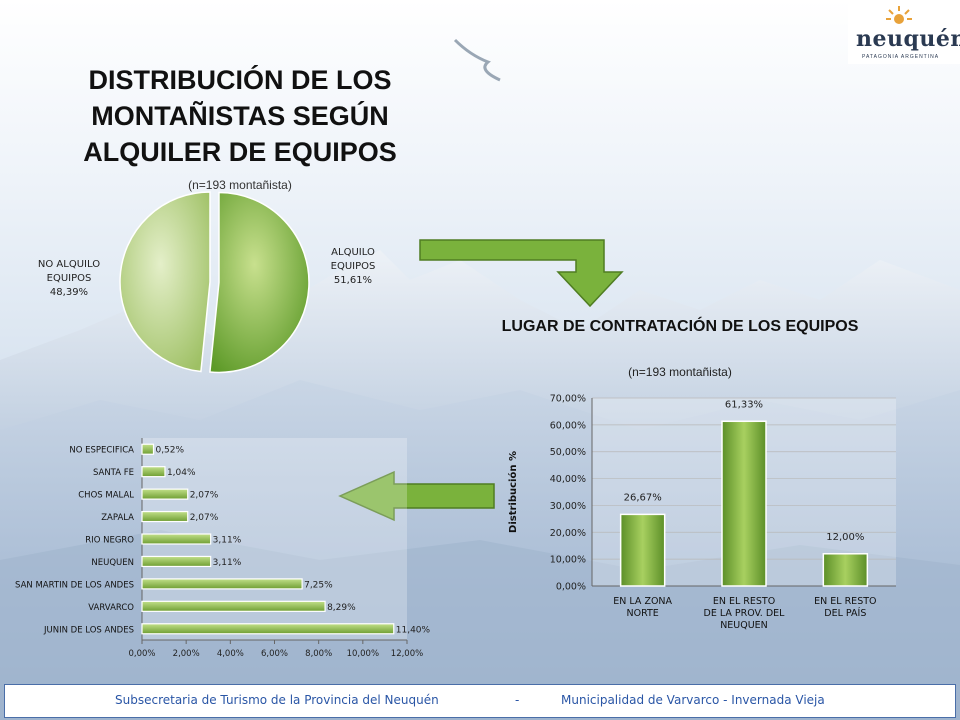 The image size is (960, 720). I want to click on arrow-left-icon, so click(416, 496).